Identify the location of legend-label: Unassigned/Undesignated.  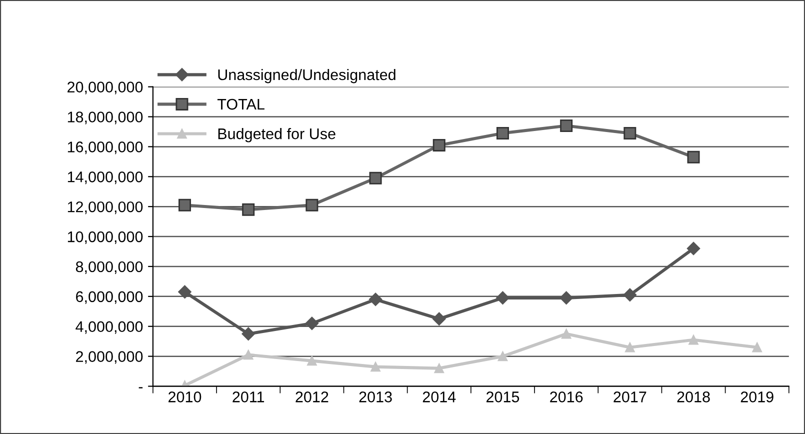
(307, 76).